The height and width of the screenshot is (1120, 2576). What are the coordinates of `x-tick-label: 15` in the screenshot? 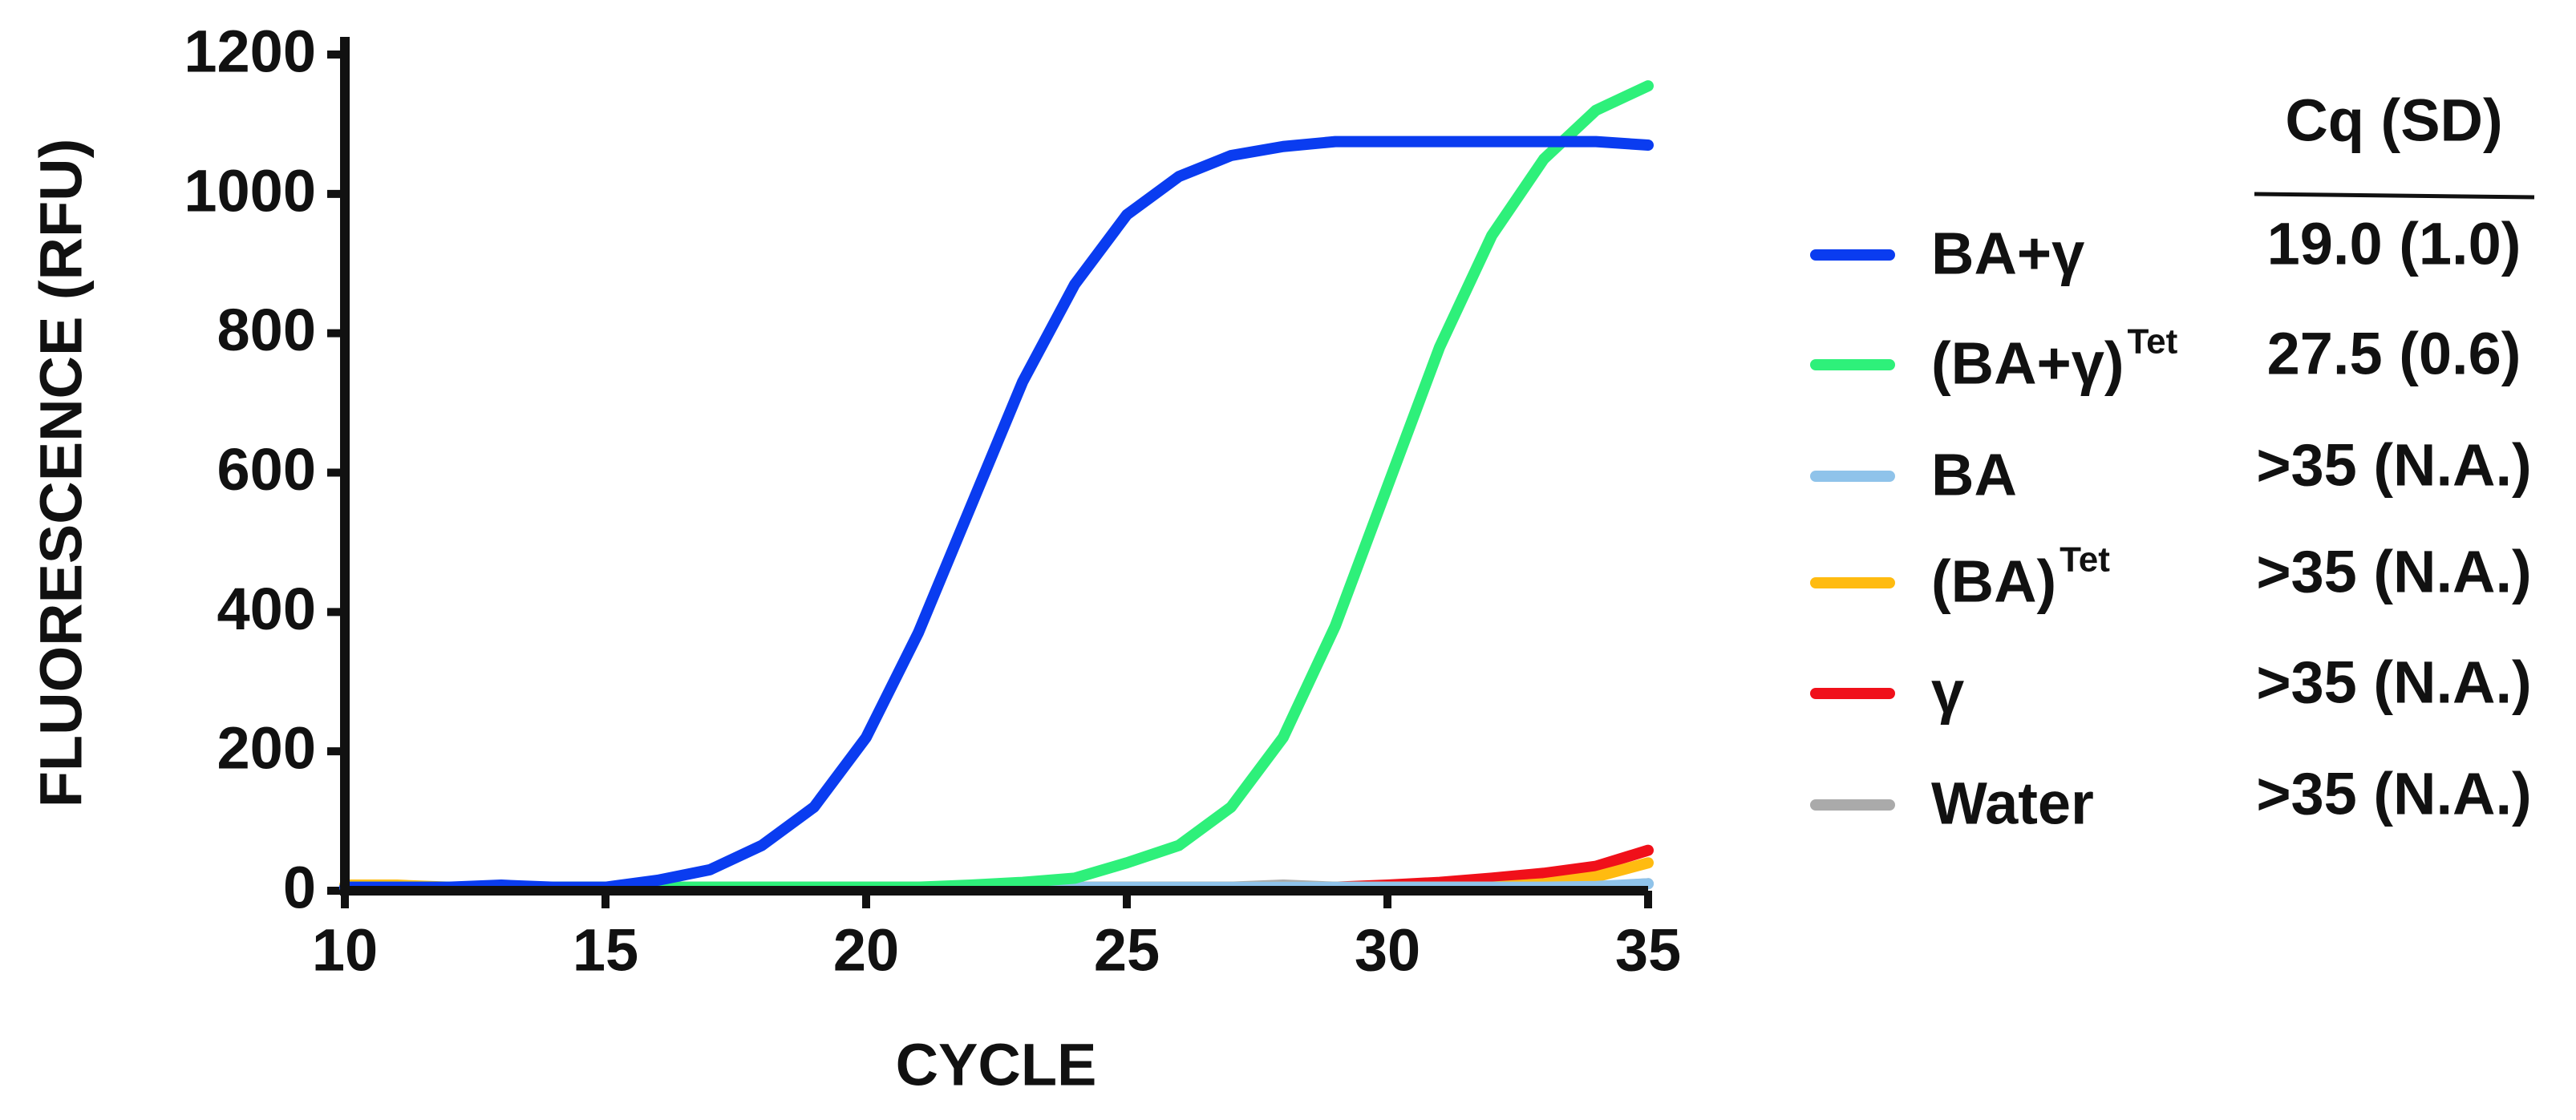 It's located at (605, 950).